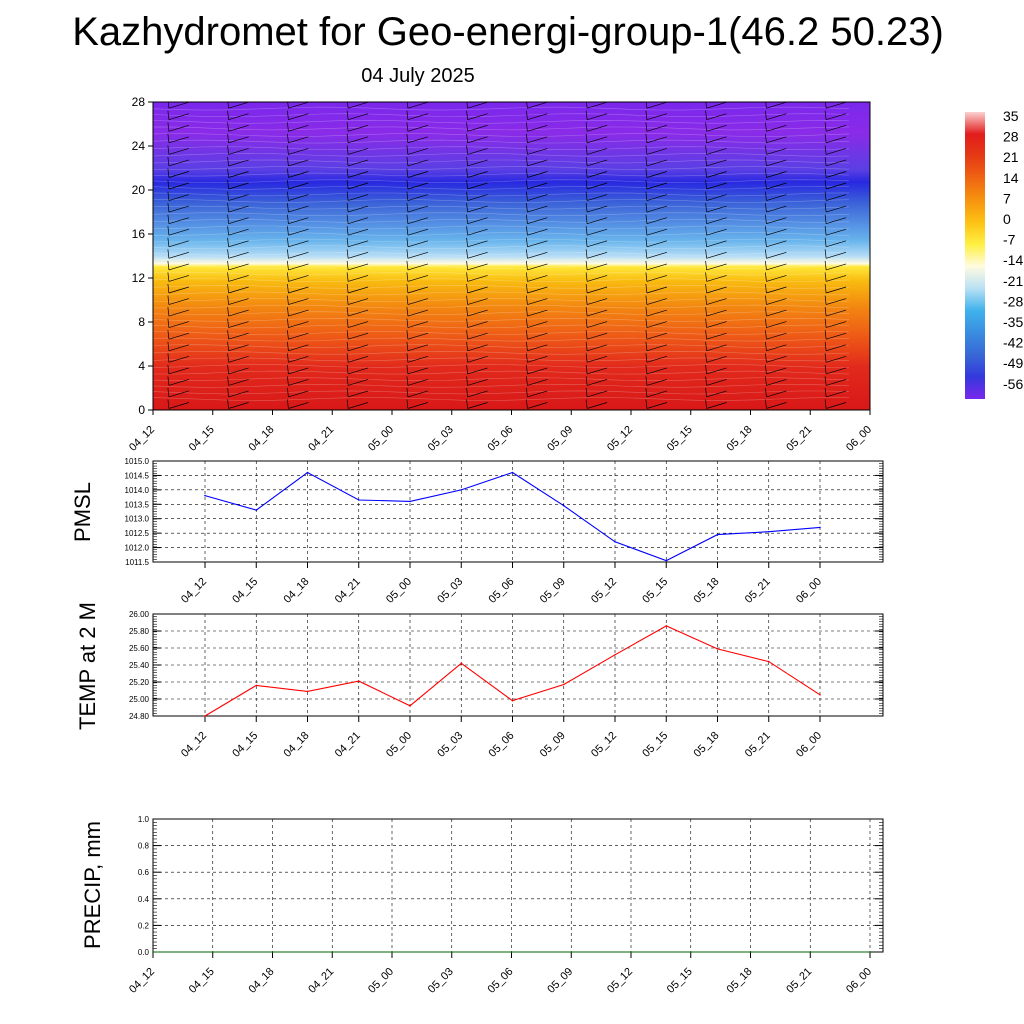 The image size is (1024, 1024). Describe the element at coordinates (321, 439) in the screenshot. I see `heatmap-x-tick-label: 04_21` at that location.